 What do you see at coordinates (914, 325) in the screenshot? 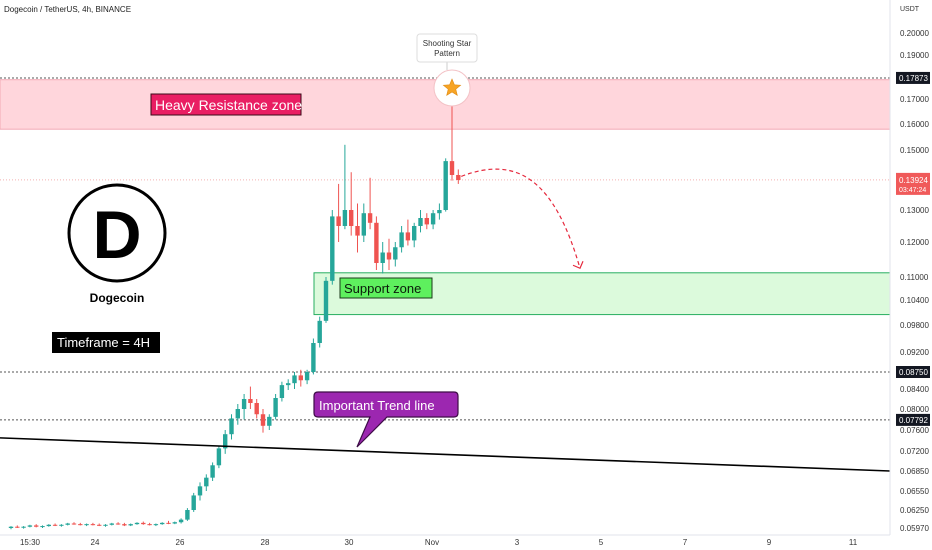
I see `price-tick: 0.09800` at bounding box center [914, 325].